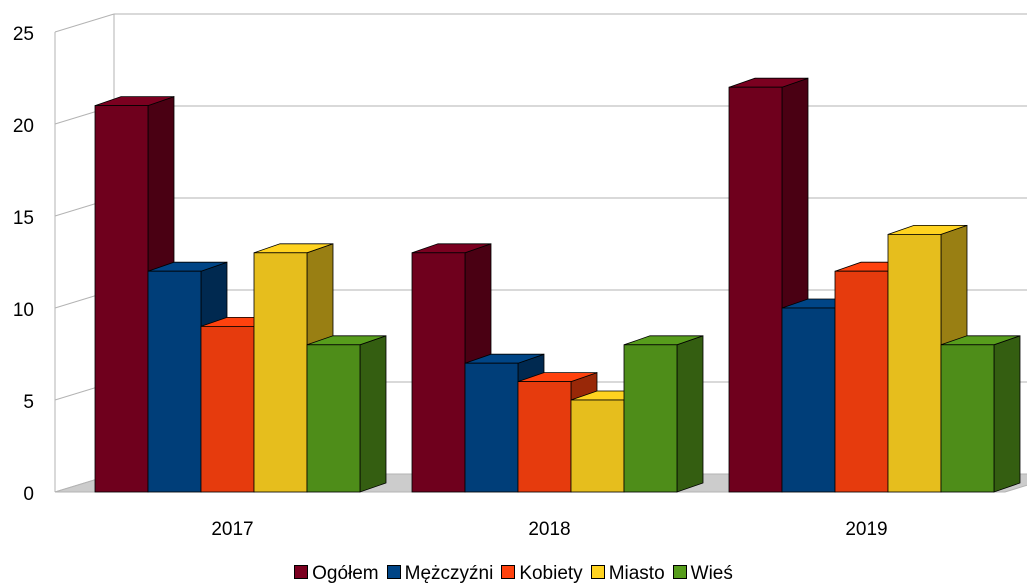 The image size is (1027, 588). Describe the element at coordinates (84, 23) in the screenshot. I see `gridline-side` at that location.